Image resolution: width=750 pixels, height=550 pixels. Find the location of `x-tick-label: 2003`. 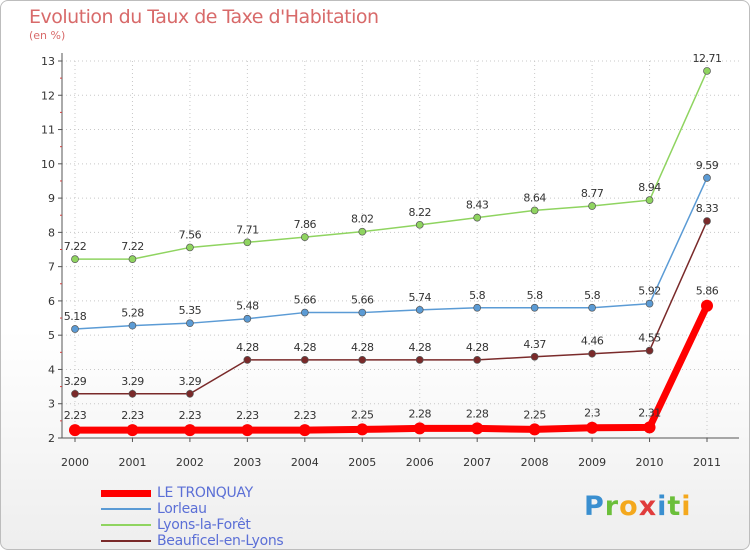

x-tick-label: 2003 is located at coordinates (247, 462).